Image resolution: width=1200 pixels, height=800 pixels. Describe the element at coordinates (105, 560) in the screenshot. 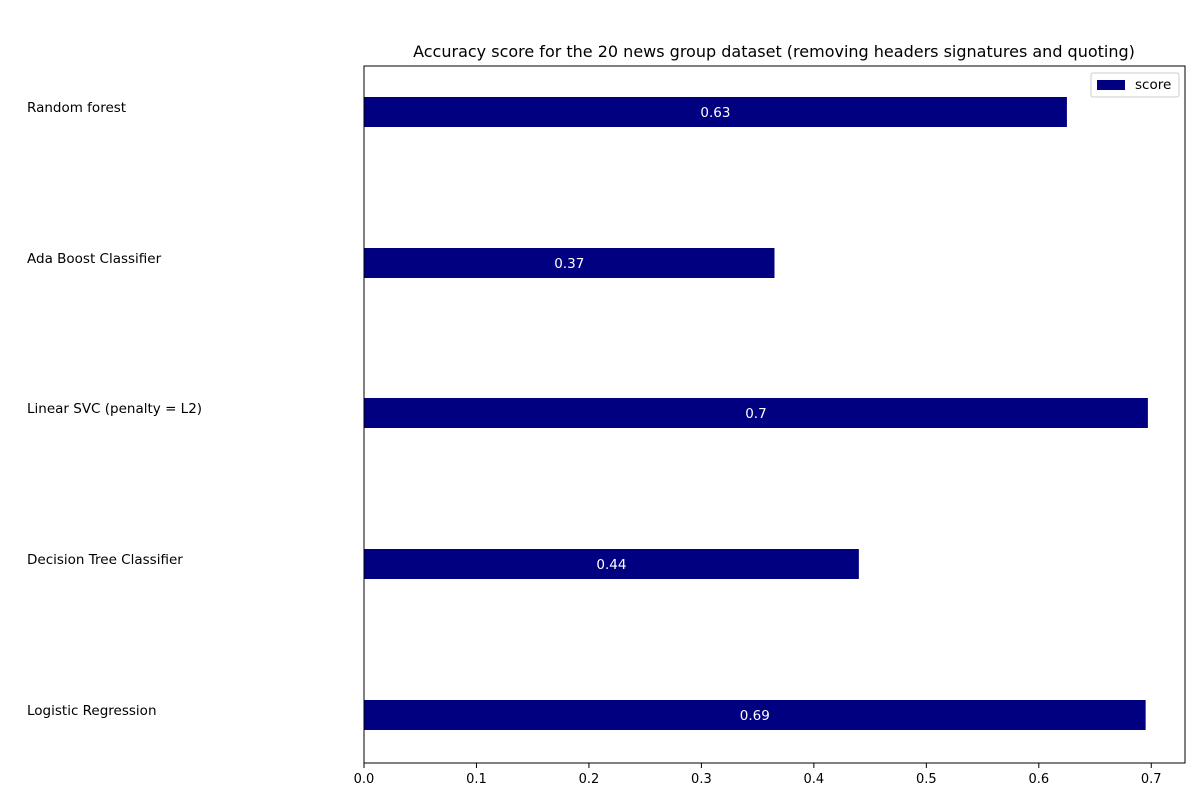

I see `category-label-3: Decision Tree Classifier` at that location.